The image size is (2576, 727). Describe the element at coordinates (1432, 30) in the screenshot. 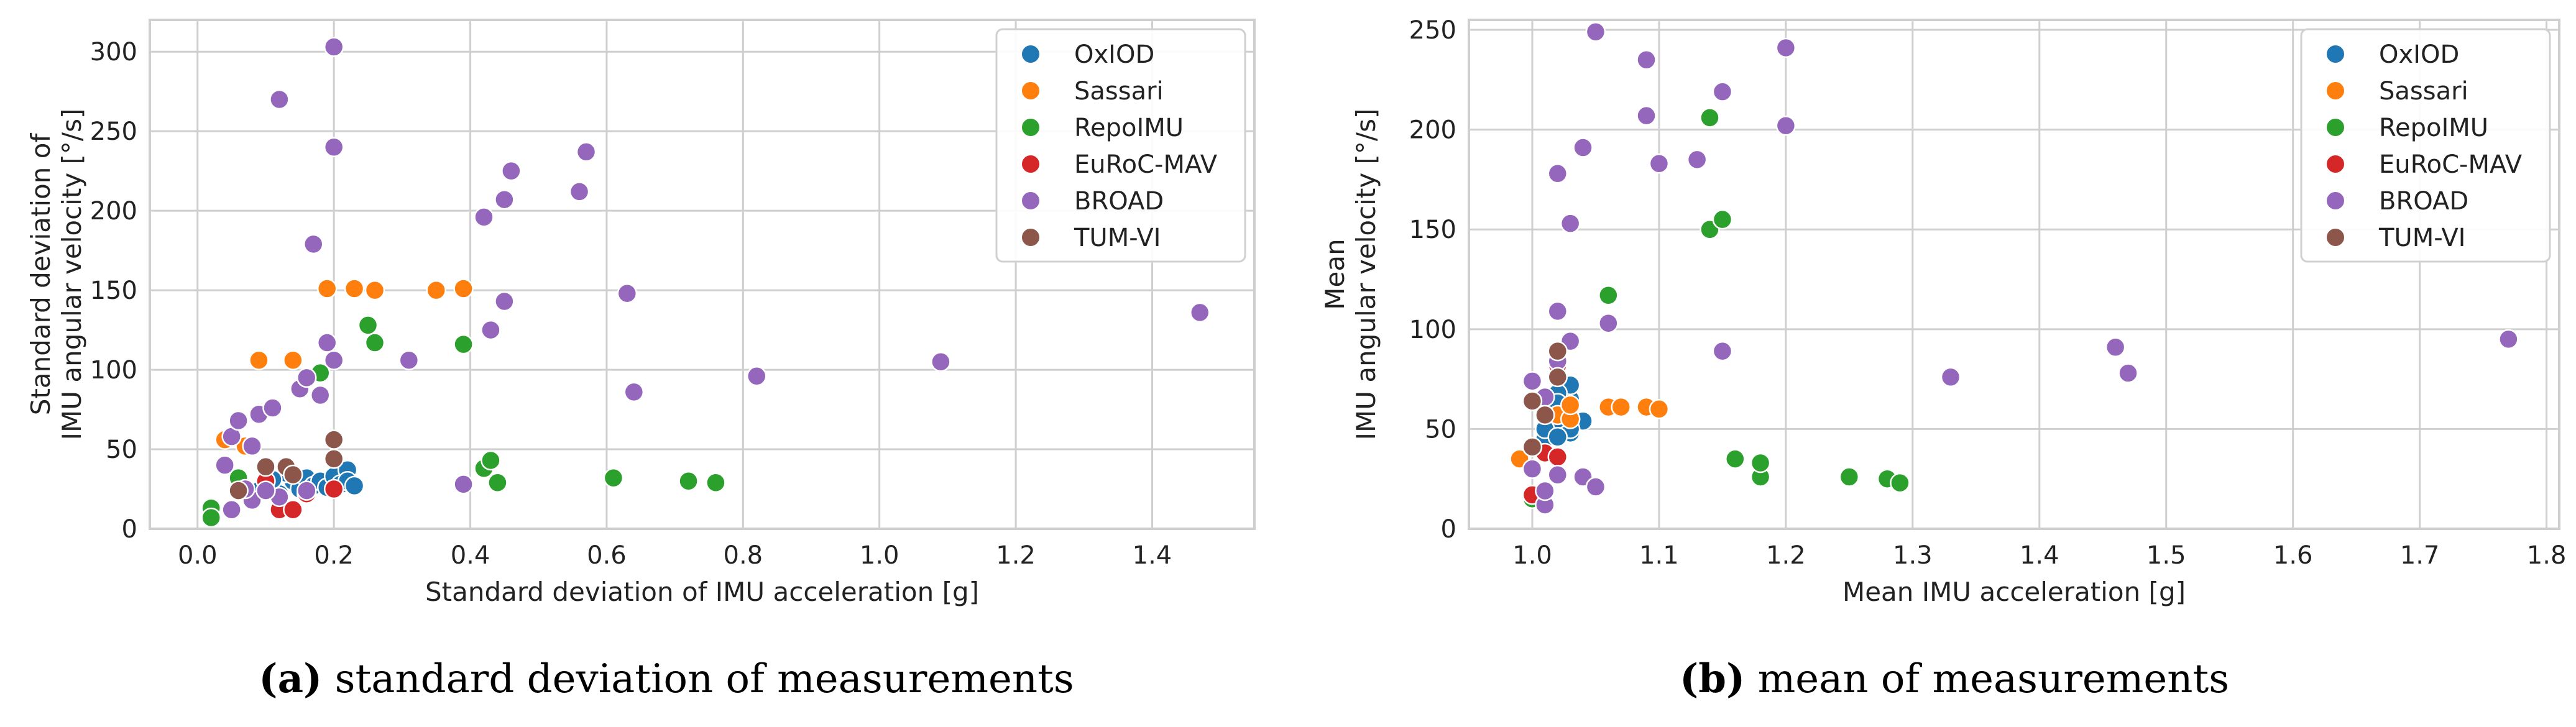

I see `chart1-y-tick-label: 250` at that location.